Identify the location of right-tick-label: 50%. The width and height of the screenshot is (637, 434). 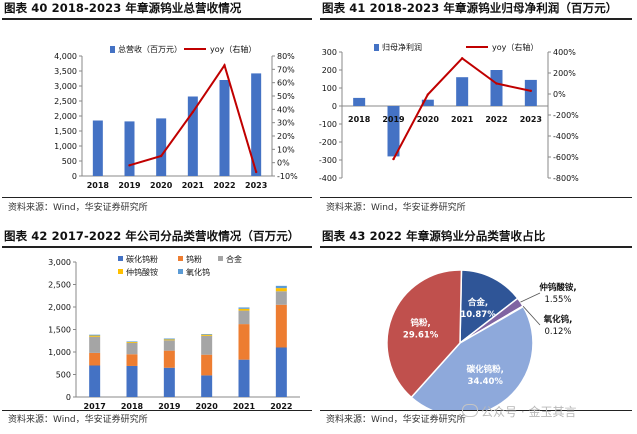
(286, 96).